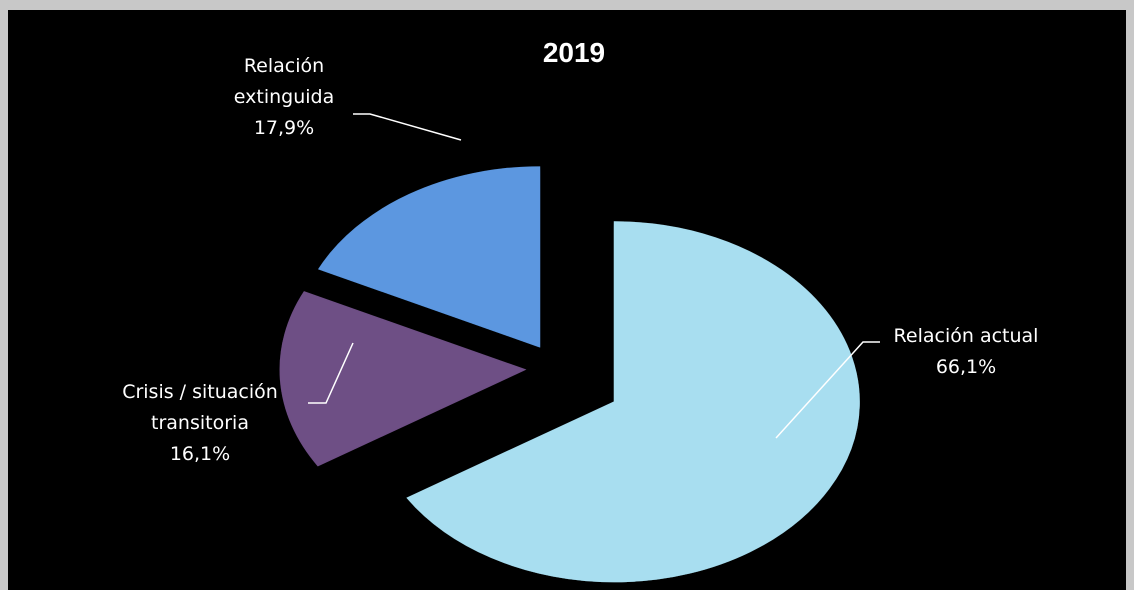 The height and width of the screenshot is (590, 1134). Describe the element at coordinates (284, 128) in the screenshot. I see `slice-value-label: 17,9%` at that location.